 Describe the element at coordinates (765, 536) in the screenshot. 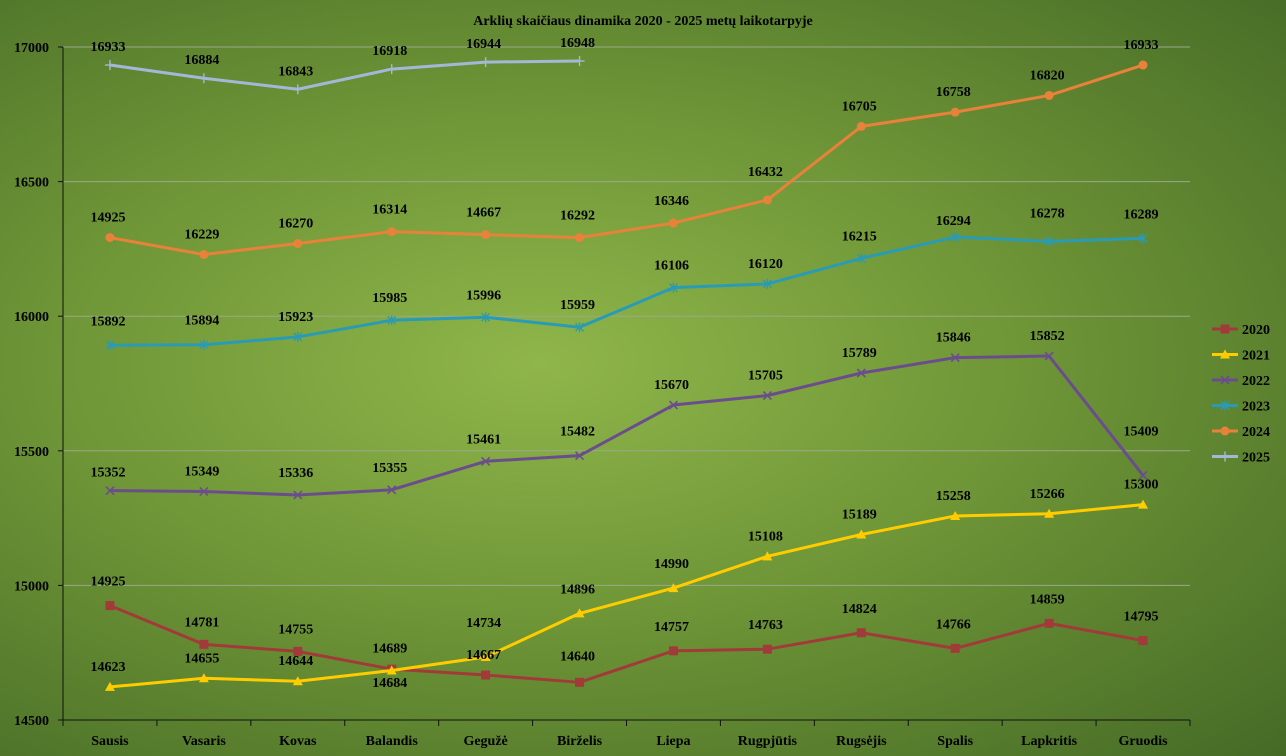

I see `data-label: 15108` at that location.